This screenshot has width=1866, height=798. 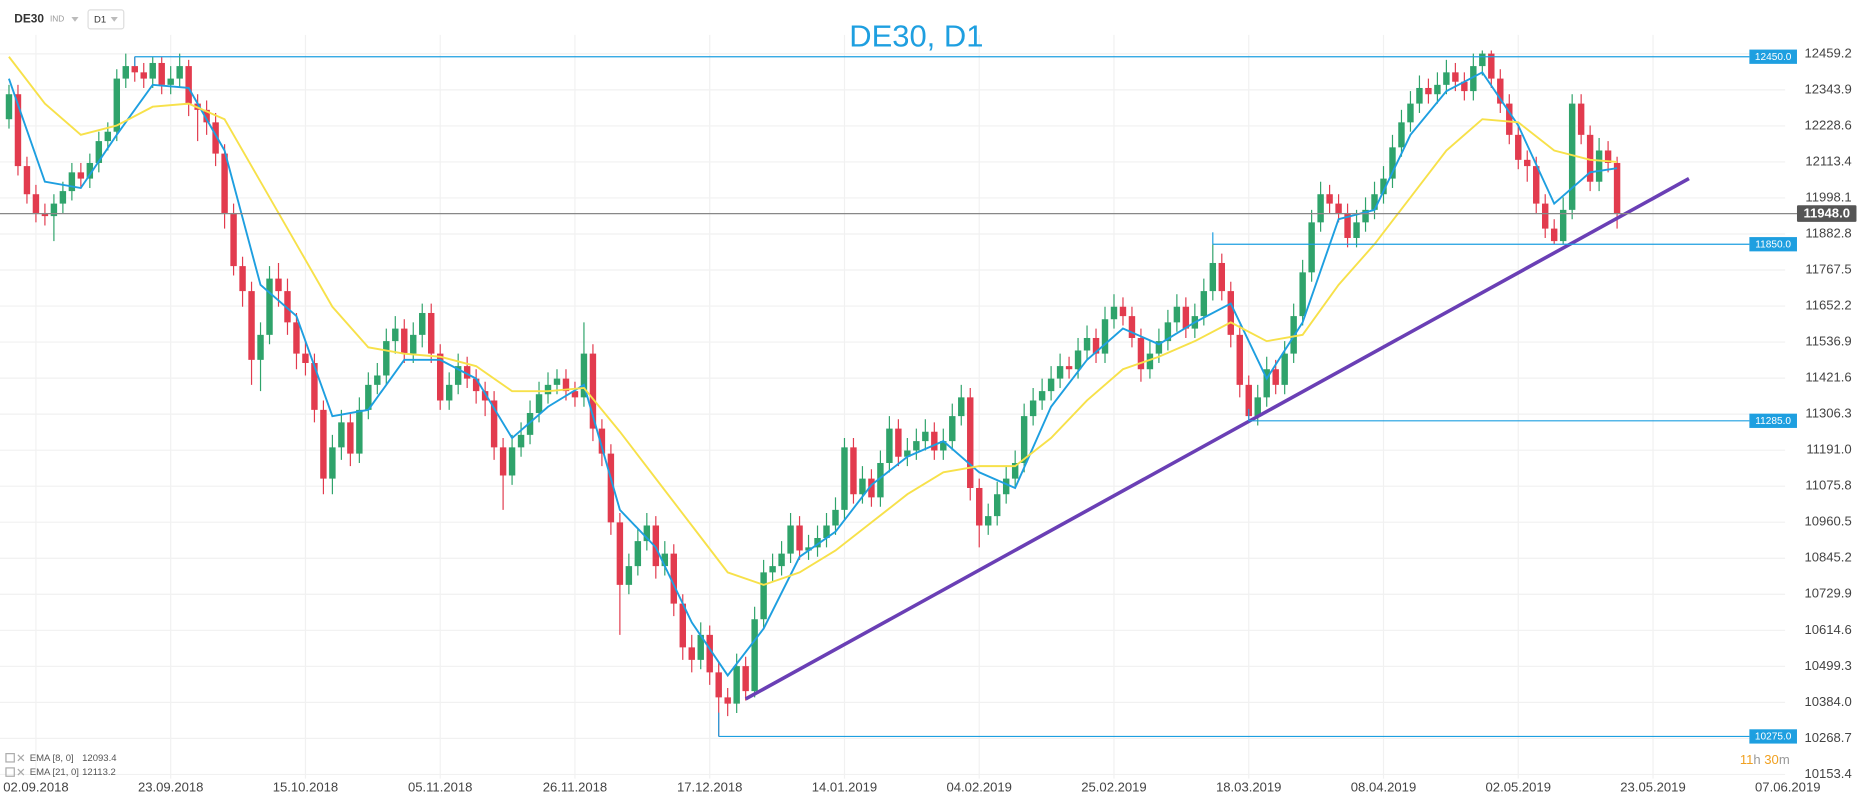 I want to click on legend-value: 12093.4, so click(x=99, y=758).